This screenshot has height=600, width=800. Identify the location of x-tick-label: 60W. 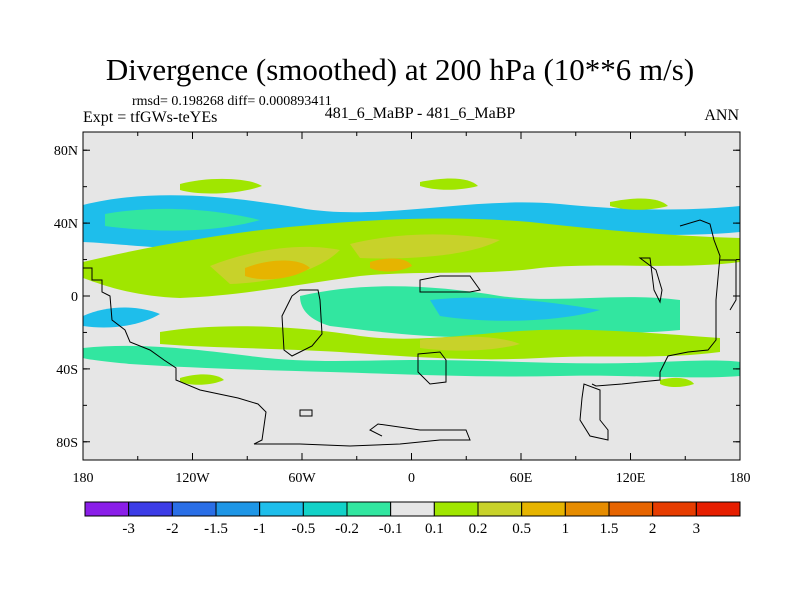
(302, 478).